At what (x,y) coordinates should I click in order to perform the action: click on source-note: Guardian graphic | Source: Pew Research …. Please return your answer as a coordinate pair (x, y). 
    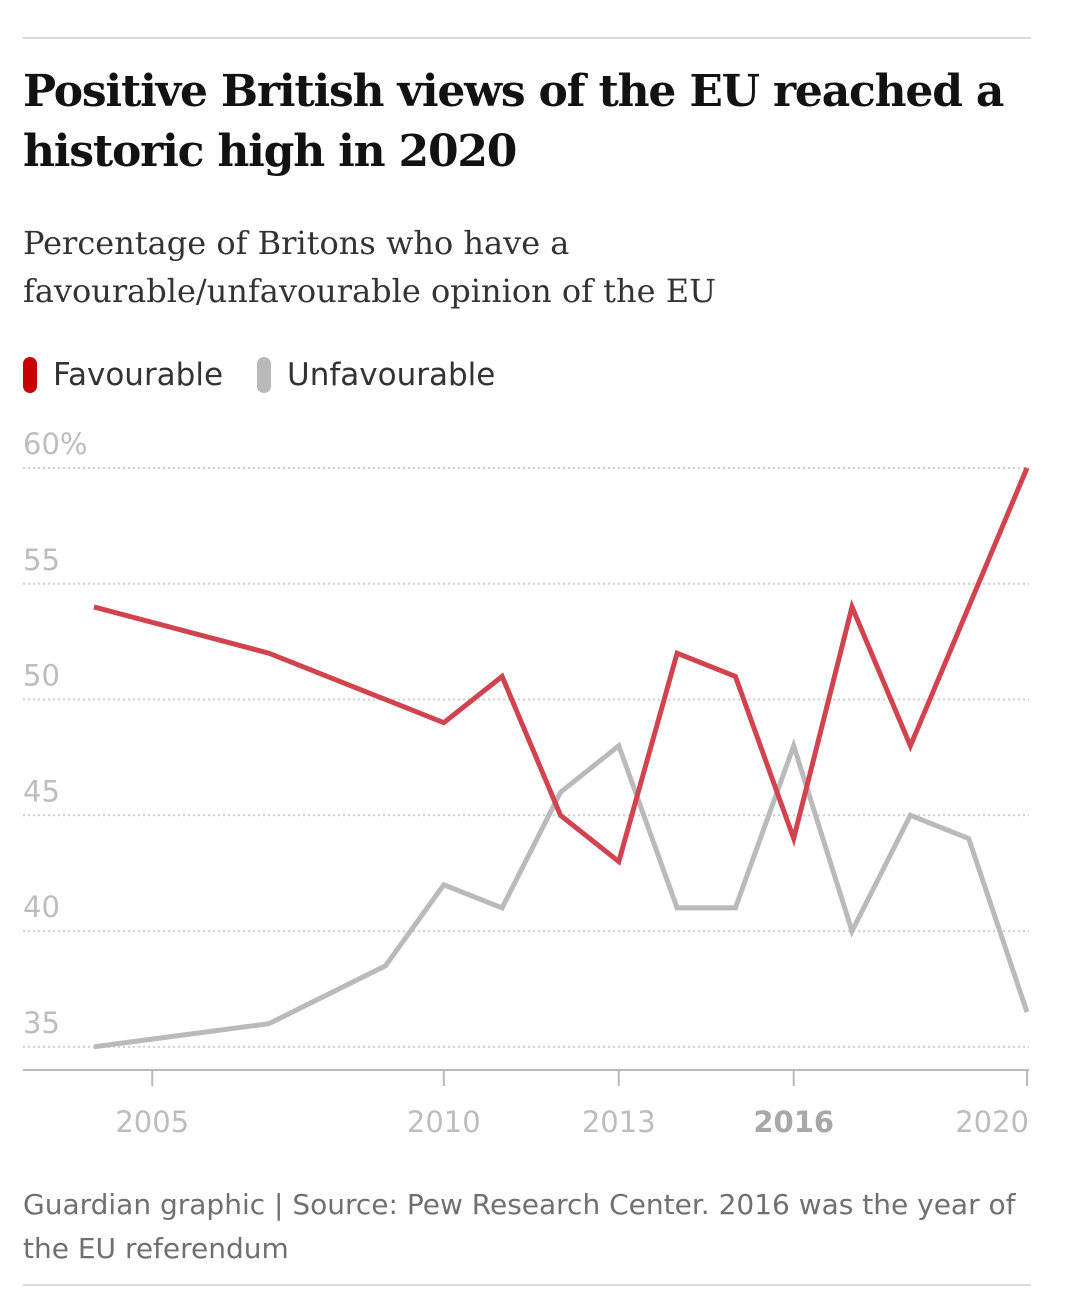
    Looking at the image, I should click on (519, 1226).